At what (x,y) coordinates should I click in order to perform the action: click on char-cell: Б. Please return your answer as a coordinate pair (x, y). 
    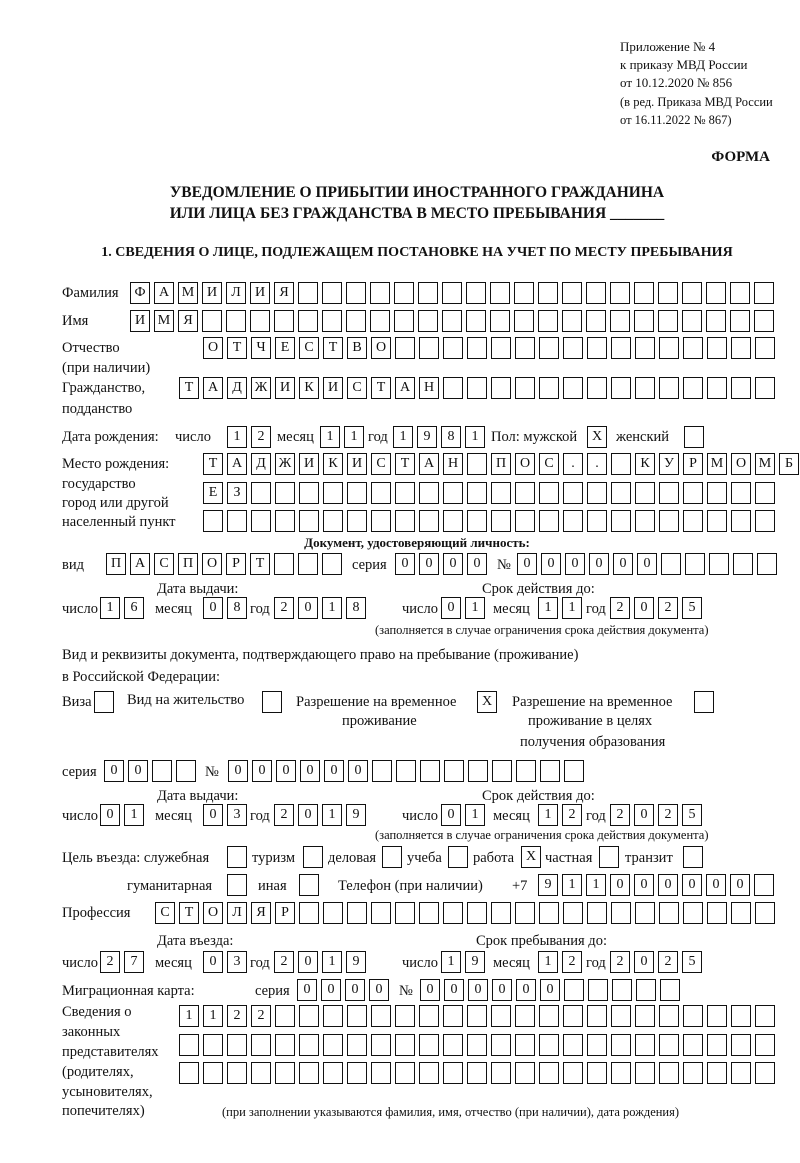
    Looking at the image, I should click on (789, 464).